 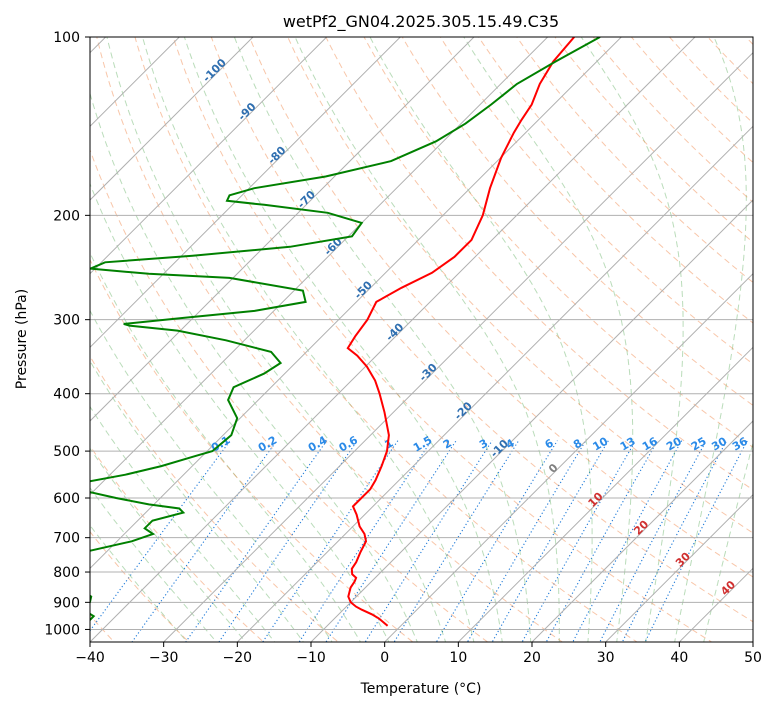 What do you see at coordinates (214, 70) in the screenshot?
I see `dry-adiabat-label: -100` at bounding box center [214, 70].